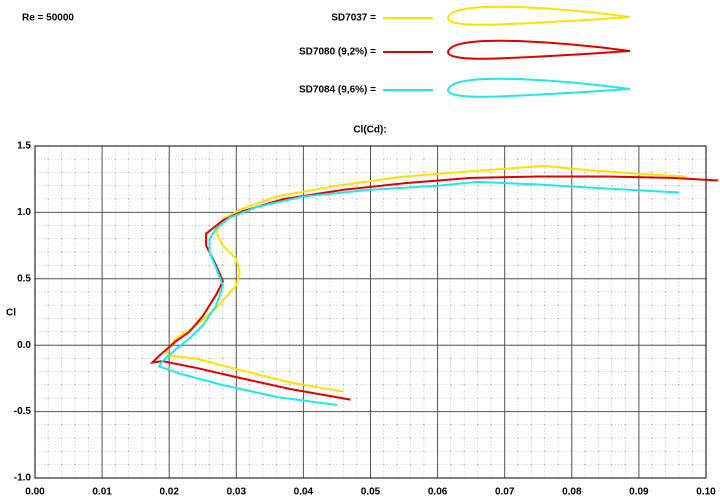 The image size is (720, 504). What do you see at coordinates (353, 18) in the screenshot?
I see `legend-label: SD7037 =` at bounding box center [353, 18].